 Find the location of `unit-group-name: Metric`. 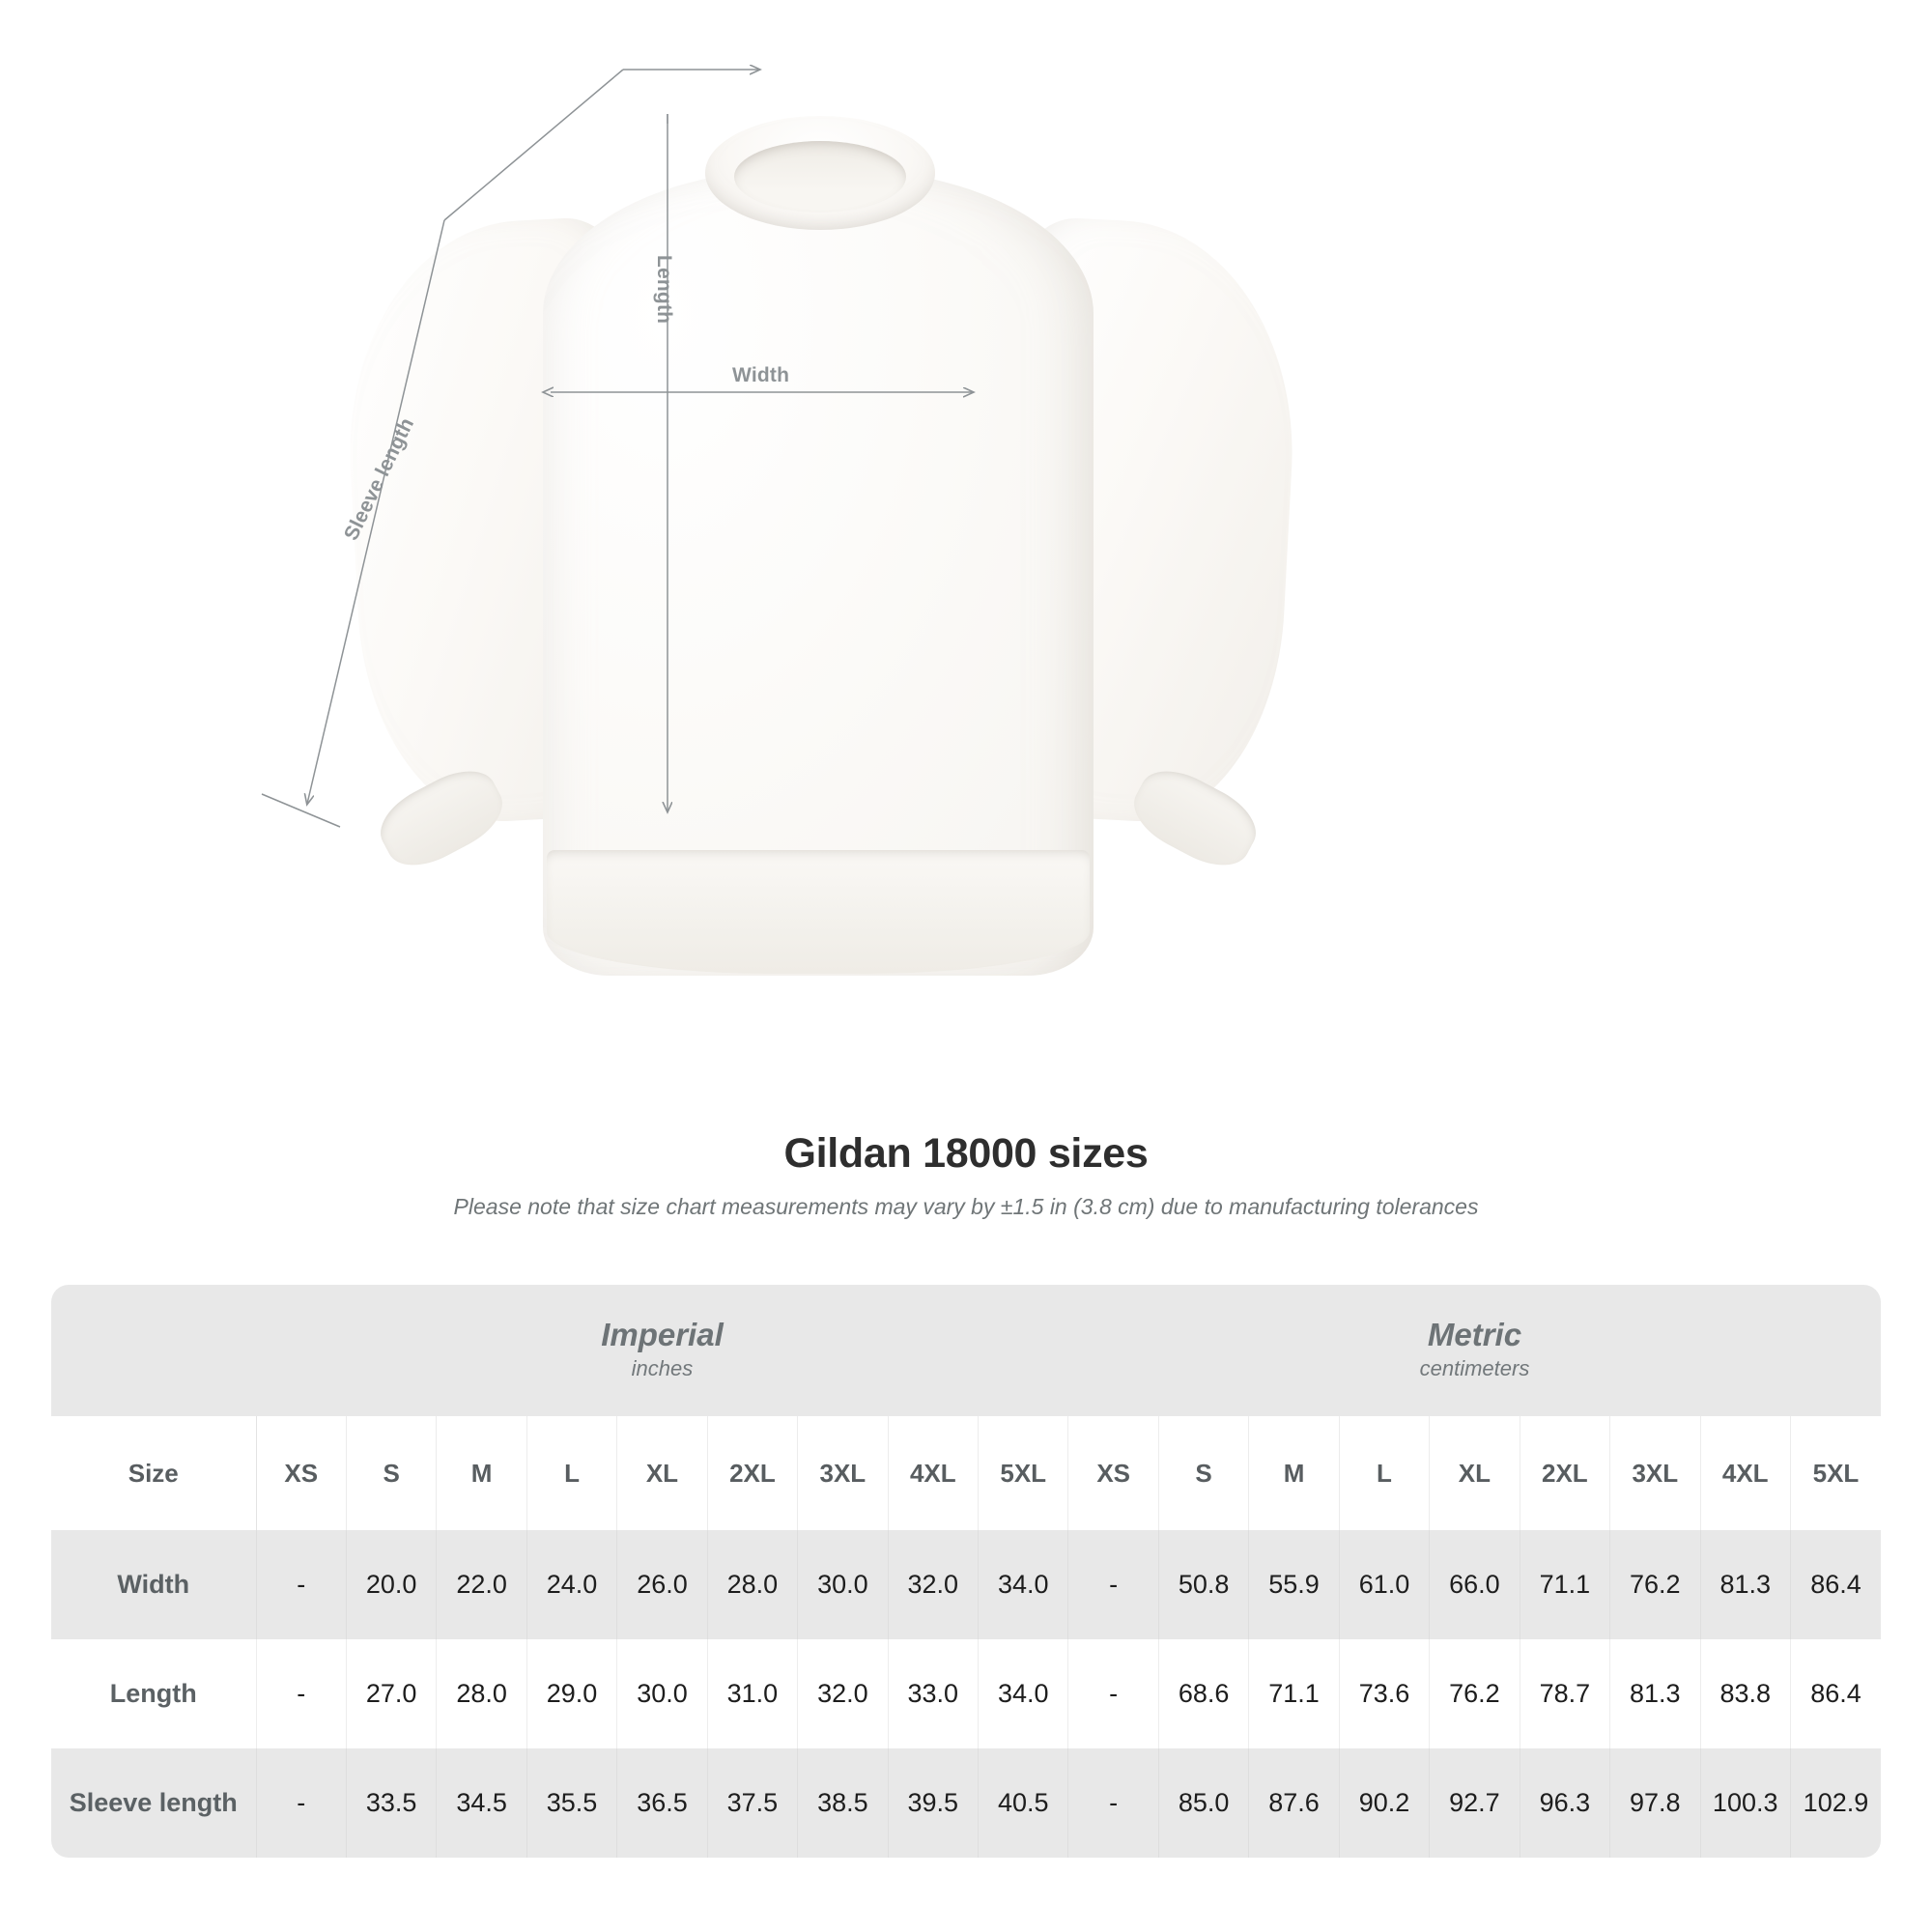

unit-group-name: Metric is located at coordinates (1474, 1334).